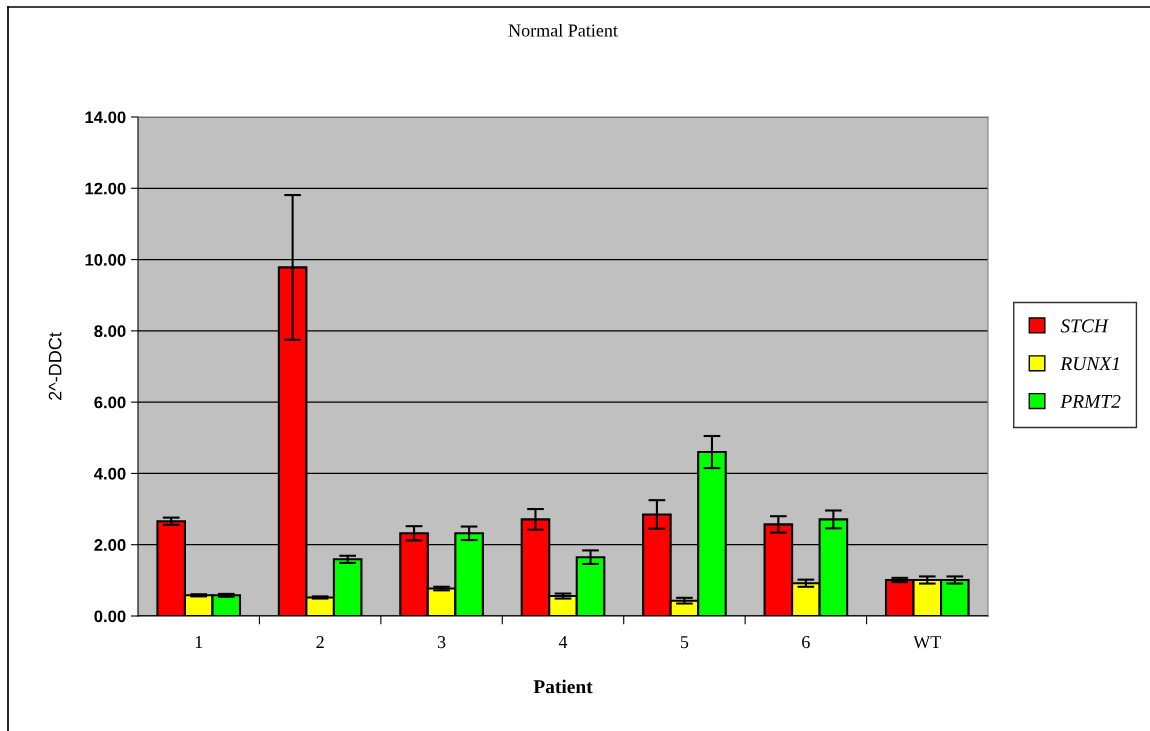 This screenshot has height=731, width=1150. Describe the element at coordinates (1084, 326) in the screenshot. I see `legend-label: STCH` at that location.